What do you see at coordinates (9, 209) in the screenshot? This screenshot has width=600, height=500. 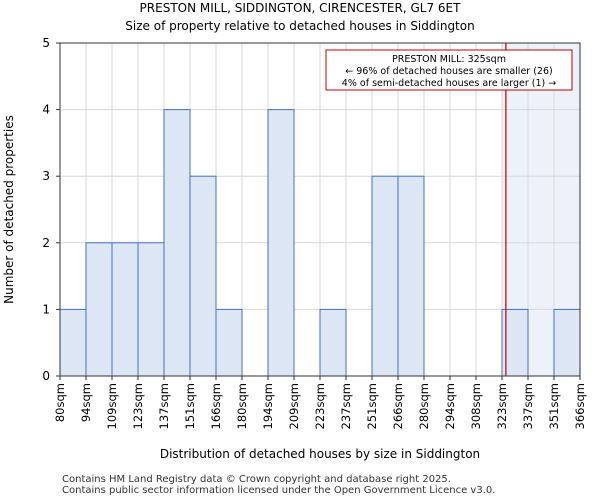 I see `y-axis-title: Number of detached properties` at bounding box center [9, 209].